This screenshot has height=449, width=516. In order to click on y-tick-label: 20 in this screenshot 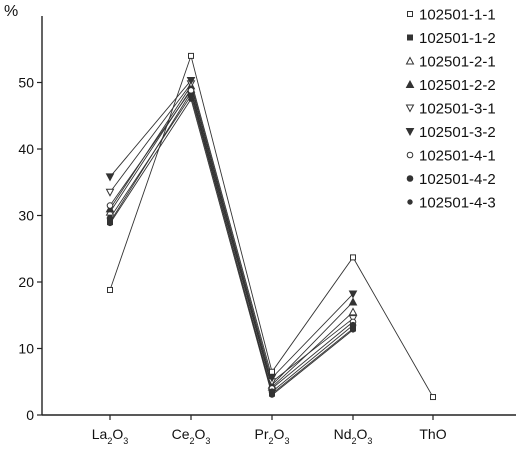, I will do `click(26, 282)`.